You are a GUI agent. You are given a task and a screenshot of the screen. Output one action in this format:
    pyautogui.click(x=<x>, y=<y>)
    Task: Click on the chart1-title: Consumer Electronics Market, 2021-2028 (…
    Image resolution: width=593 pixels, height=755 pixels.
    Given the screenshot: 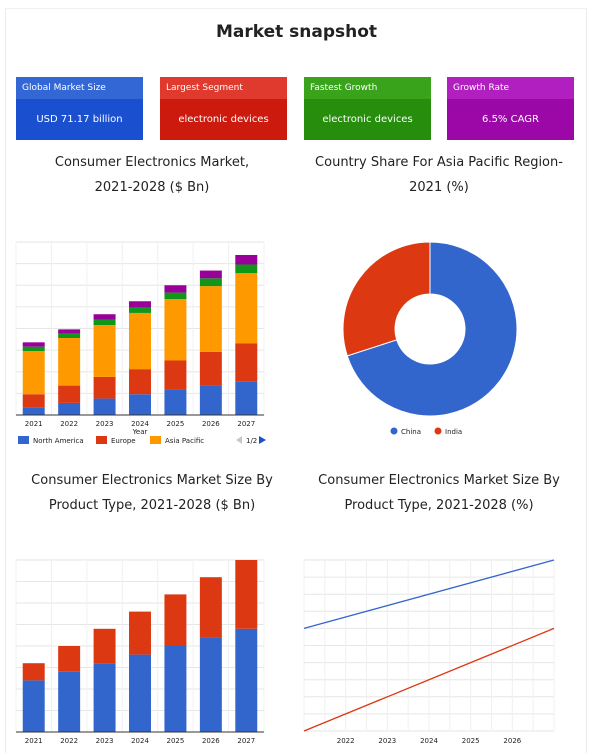 What is the action you would take?
    pyautogui.click(x=152, y=175)
    